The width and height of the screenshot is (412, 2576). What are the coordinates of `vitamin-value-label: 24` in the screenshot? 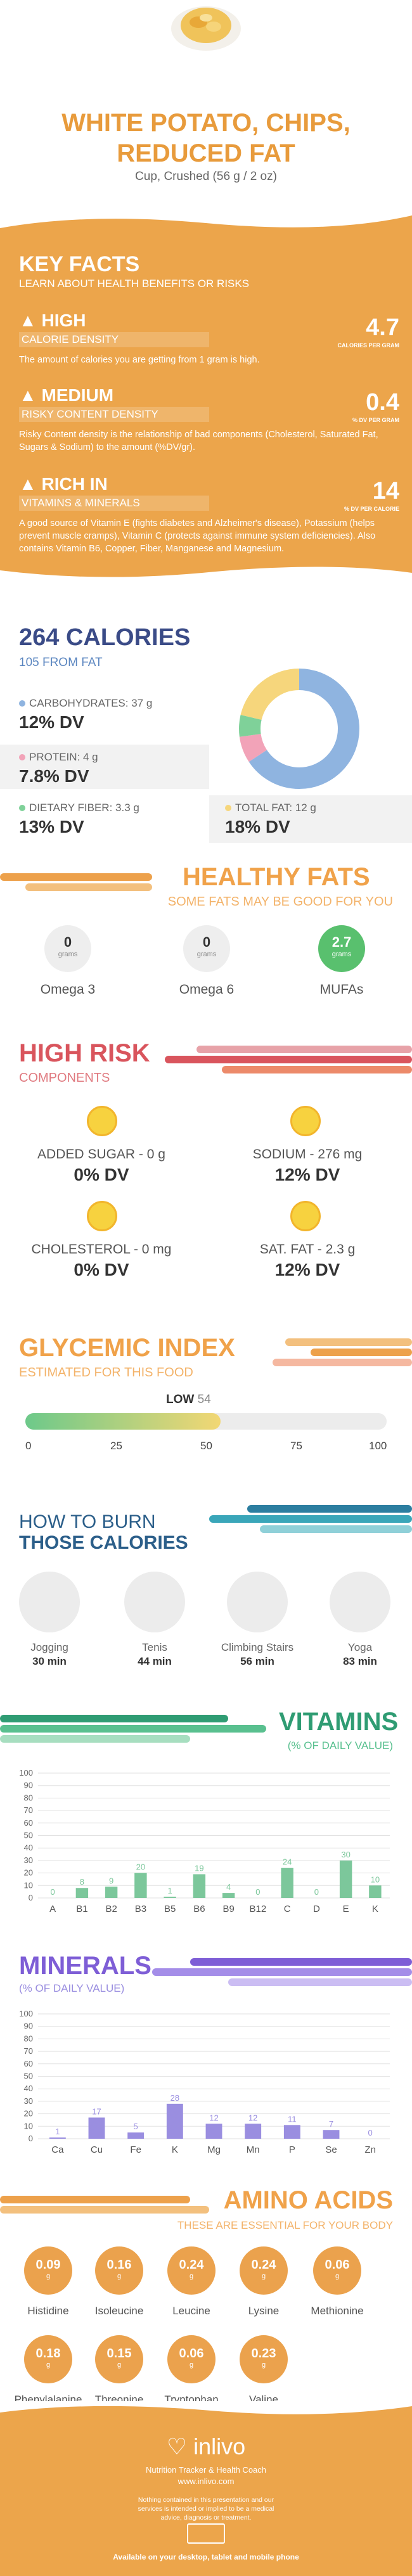 It's located at (287, 1862).